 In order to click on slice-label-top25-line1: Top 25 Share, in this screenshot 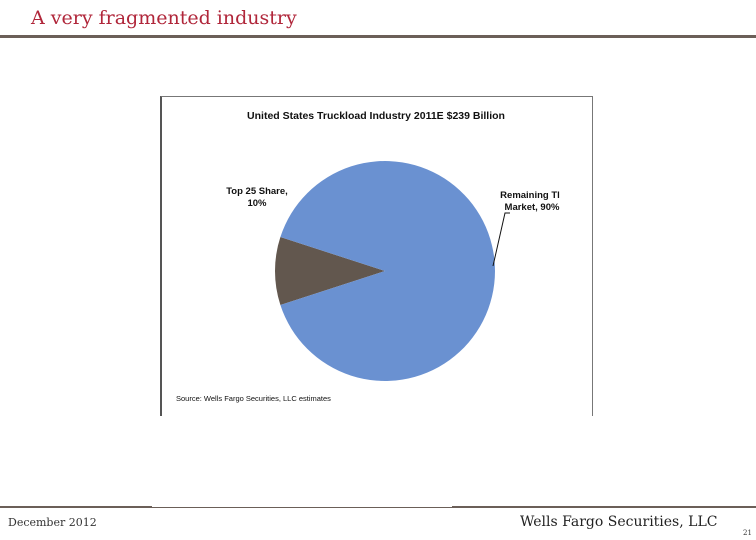, I will do `click(257, 191)`.